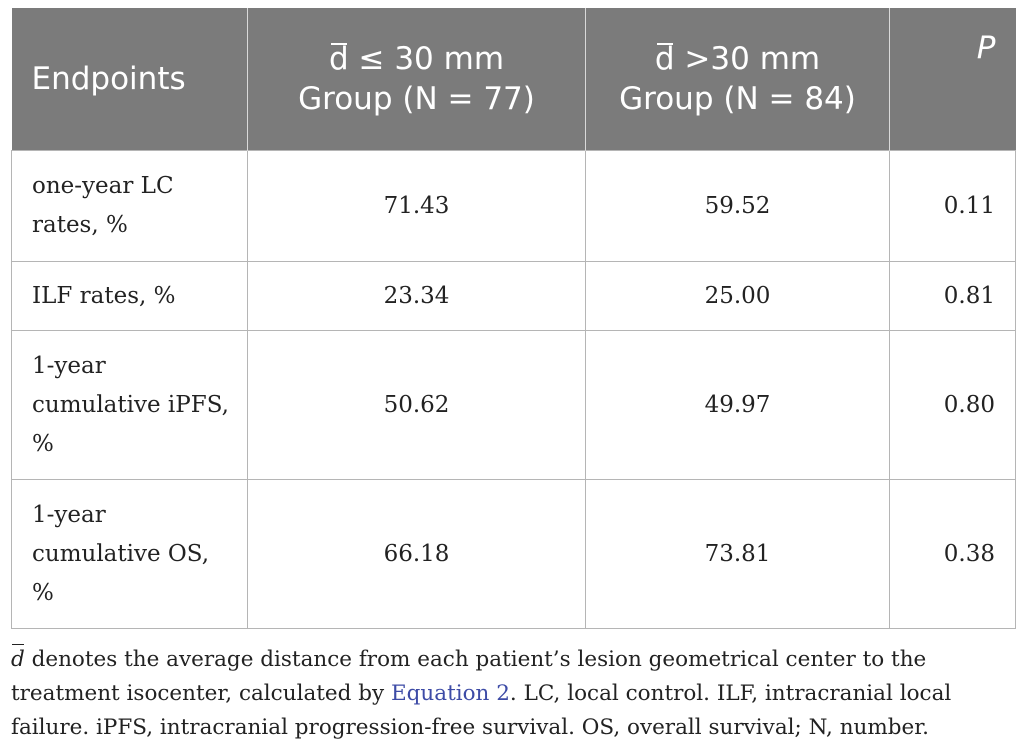 This screenshot has width=1025, height=745. I want to click on table-row: one-year LC rates, % 71.43 59.52 0.11, so click(513, 206).